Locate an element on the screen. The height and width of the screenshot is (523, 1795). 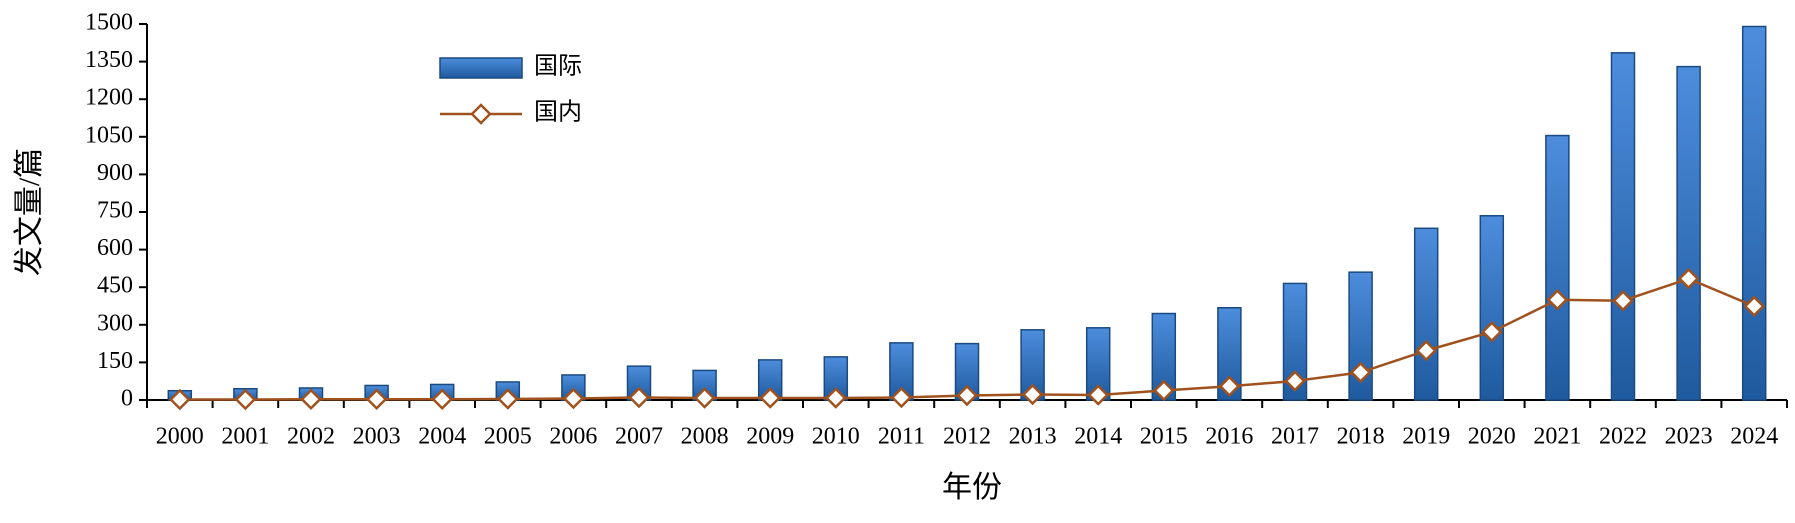
x-tick-label: 2007 is located at coordinates (639, 437).